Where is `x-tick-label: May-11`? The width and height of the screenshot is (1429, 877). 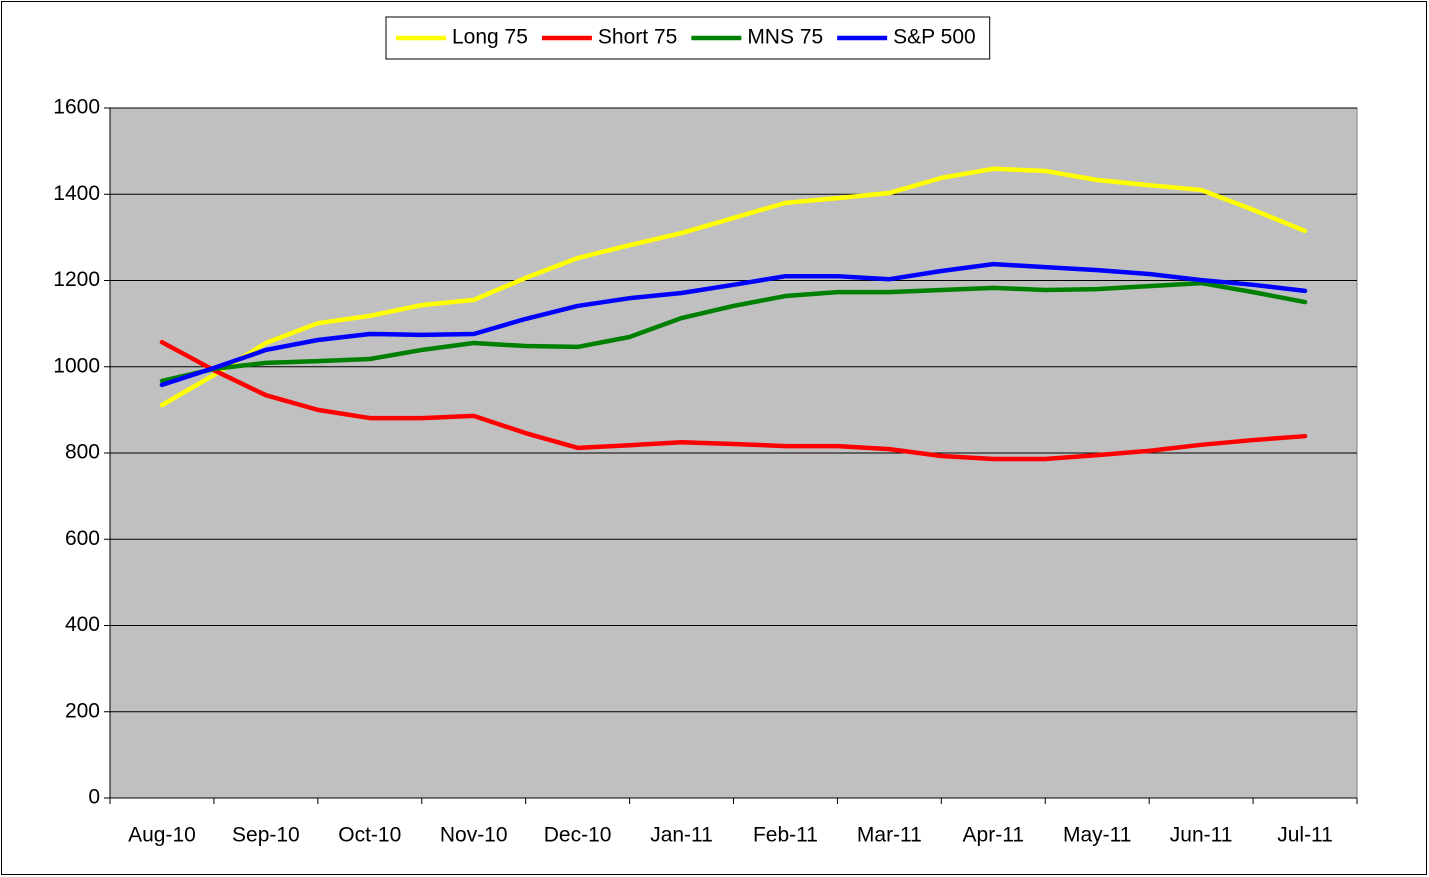 x-tick-label: May-11 is located at coordinates (1097, 835).